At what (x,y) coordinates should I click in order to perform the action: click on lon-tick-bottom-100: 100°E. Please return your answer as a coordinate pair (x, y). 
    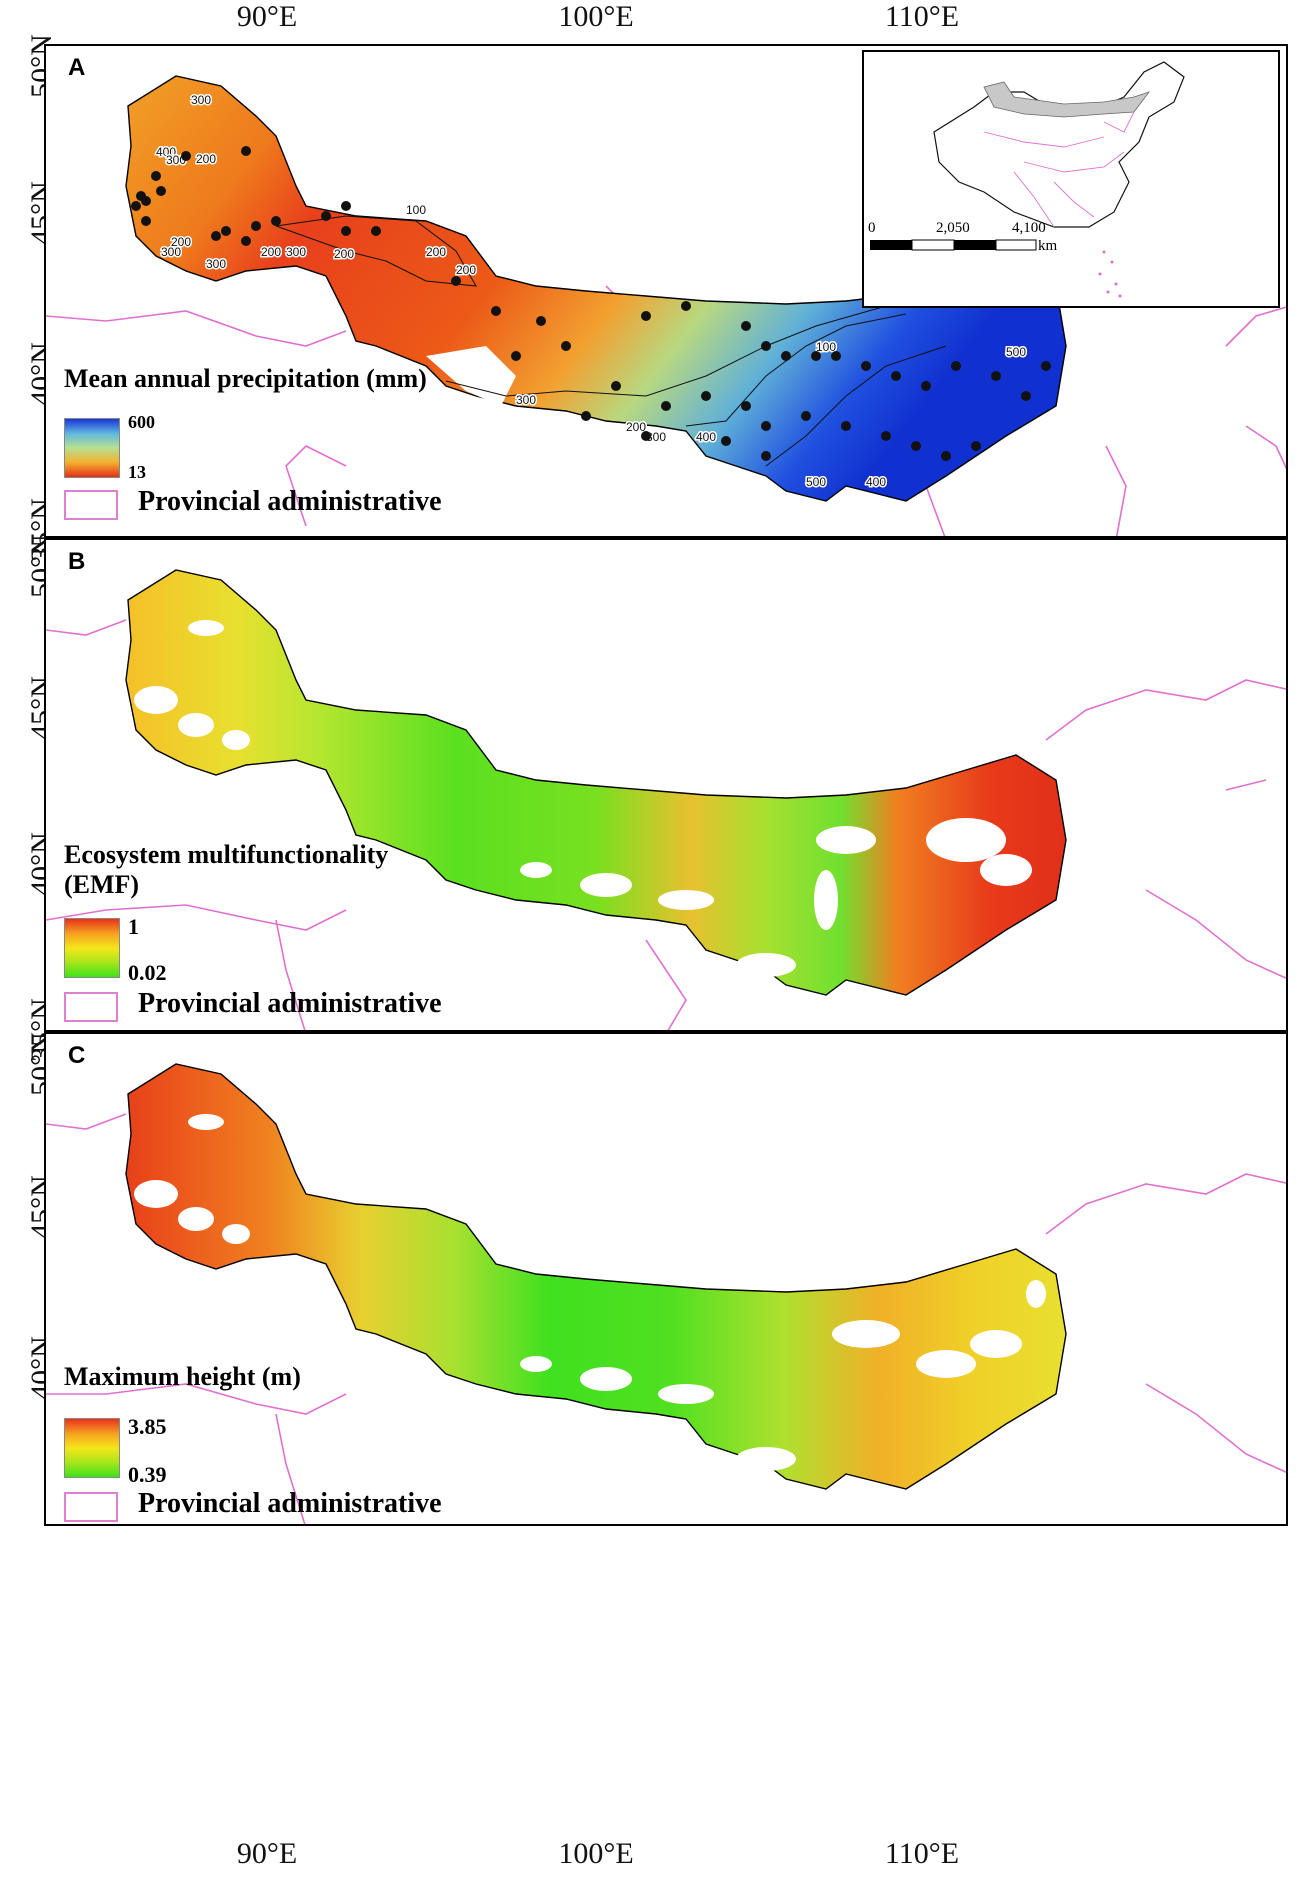
    Looking at the image, I should click on (596, 1853).